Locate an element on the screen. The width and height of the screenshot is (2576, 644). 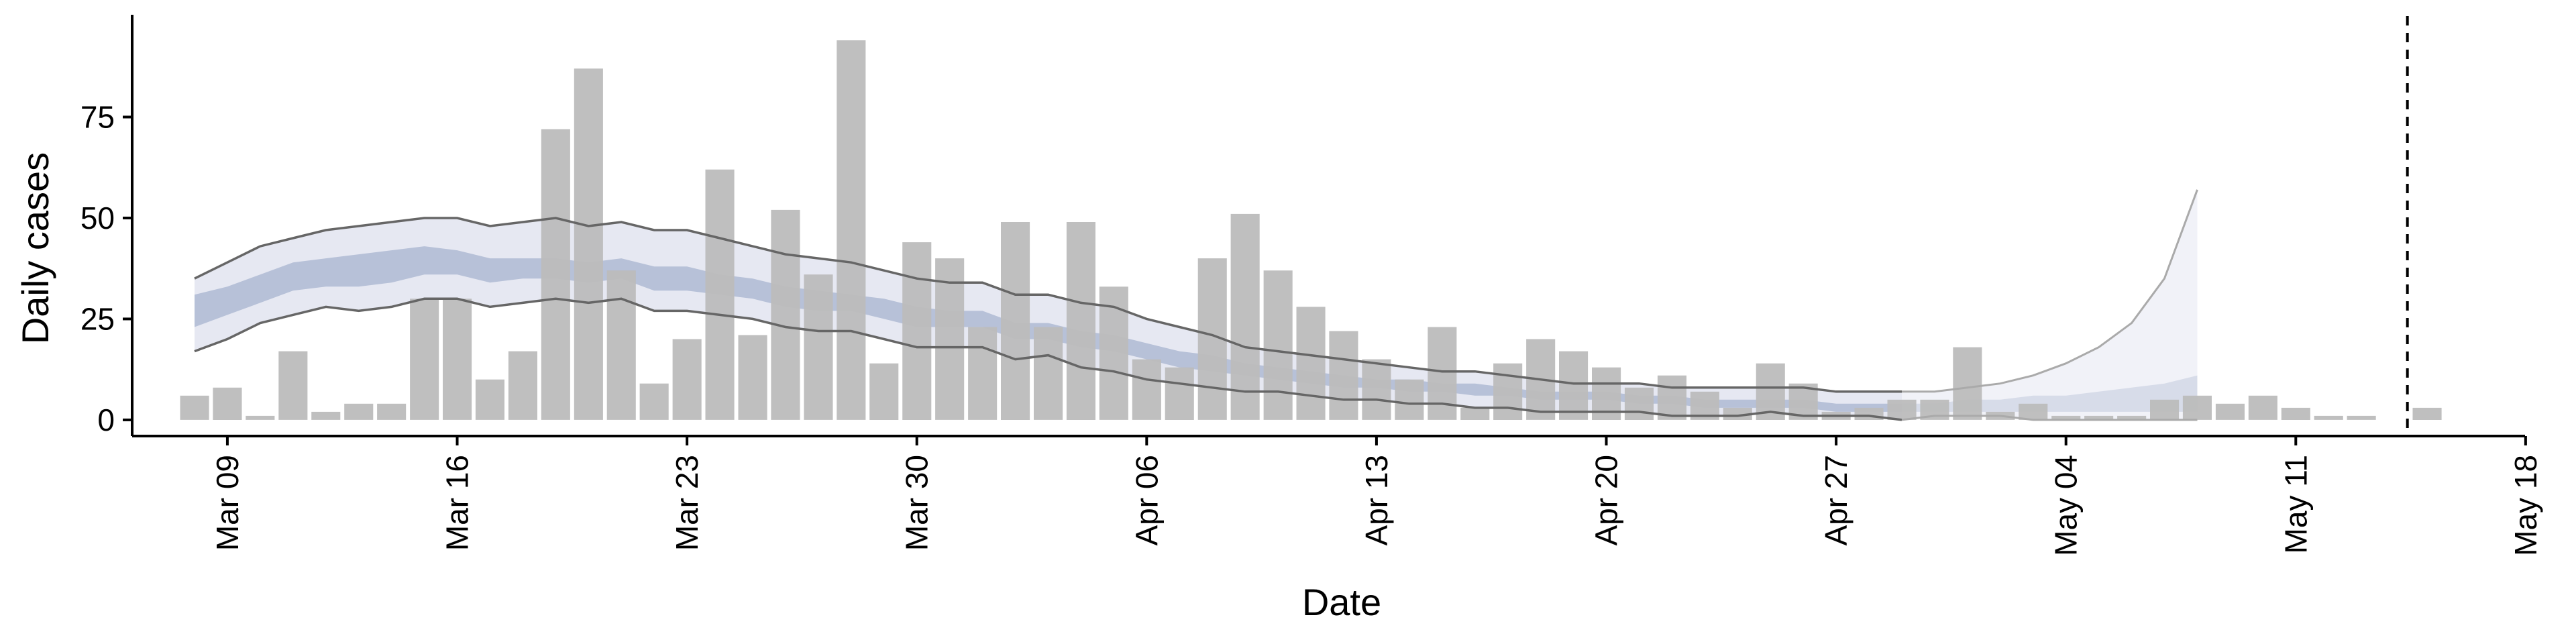
x-tick-label: Apr 27 is located at coordinates (1836, 500).